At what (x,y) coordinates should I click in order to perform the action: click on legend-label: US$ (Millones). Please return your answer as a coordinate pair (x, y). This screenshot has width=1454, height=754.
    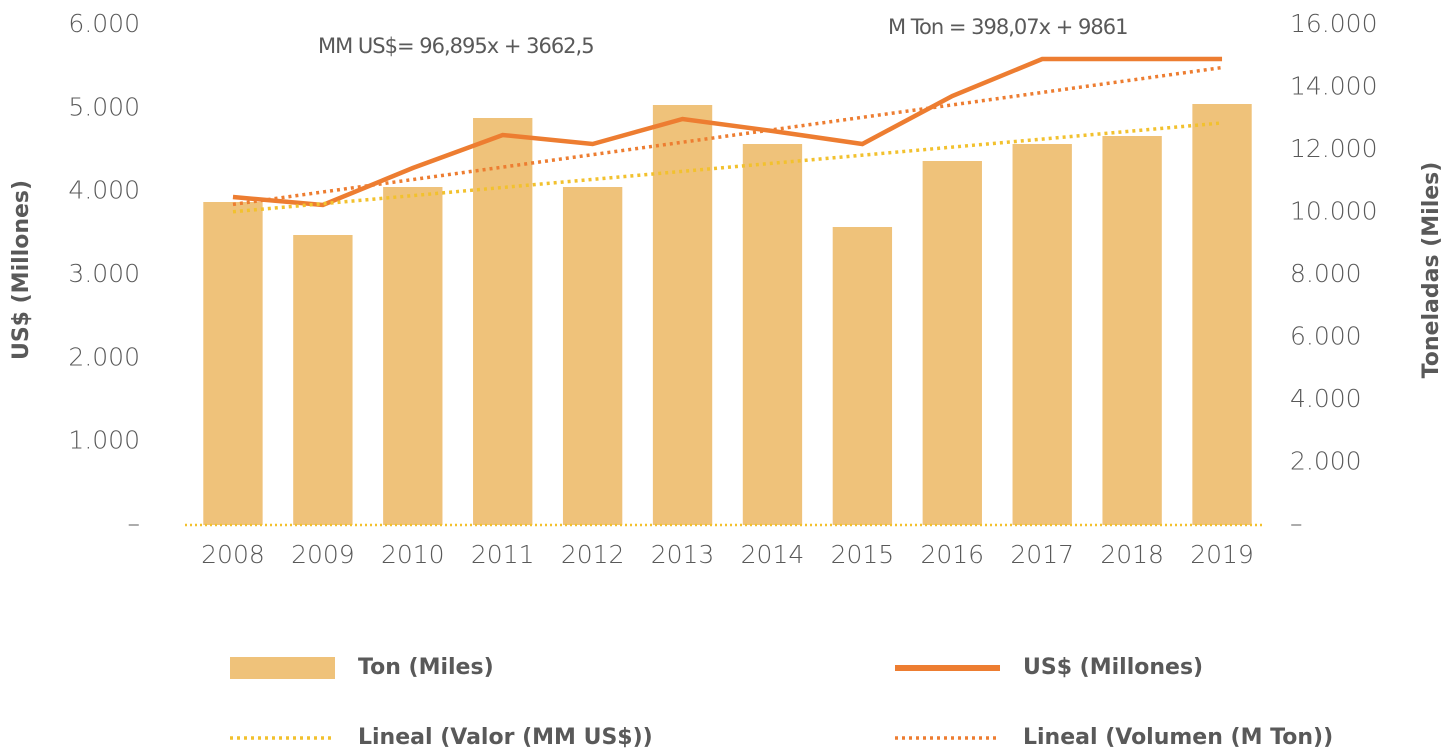
    Looking at the image, I should click on (1113, 667).